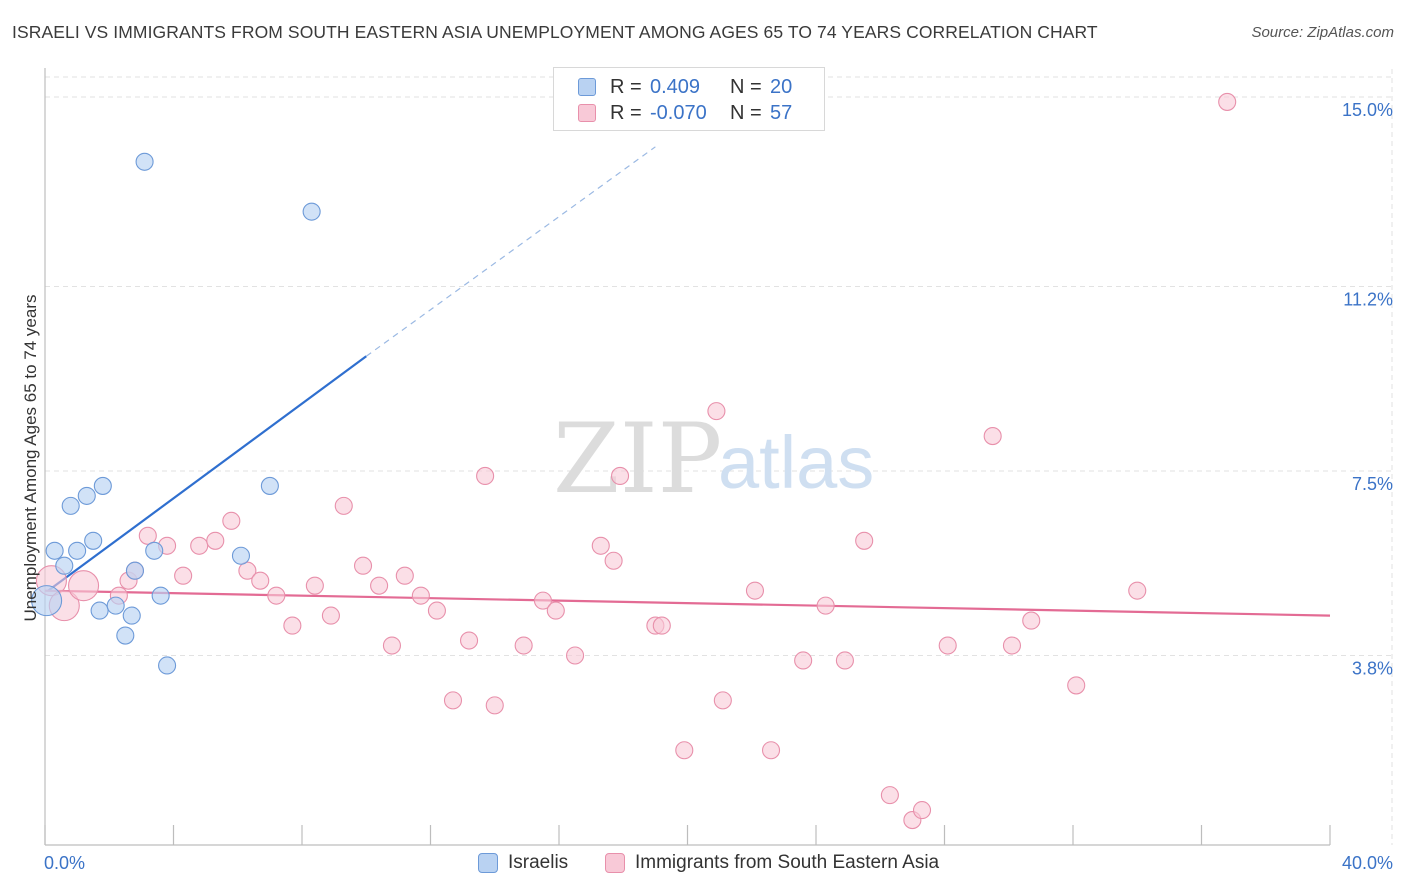  Describe the element at coordinates (510, 251) in the screenshot. I see `israelis-trend-extension` at that location.